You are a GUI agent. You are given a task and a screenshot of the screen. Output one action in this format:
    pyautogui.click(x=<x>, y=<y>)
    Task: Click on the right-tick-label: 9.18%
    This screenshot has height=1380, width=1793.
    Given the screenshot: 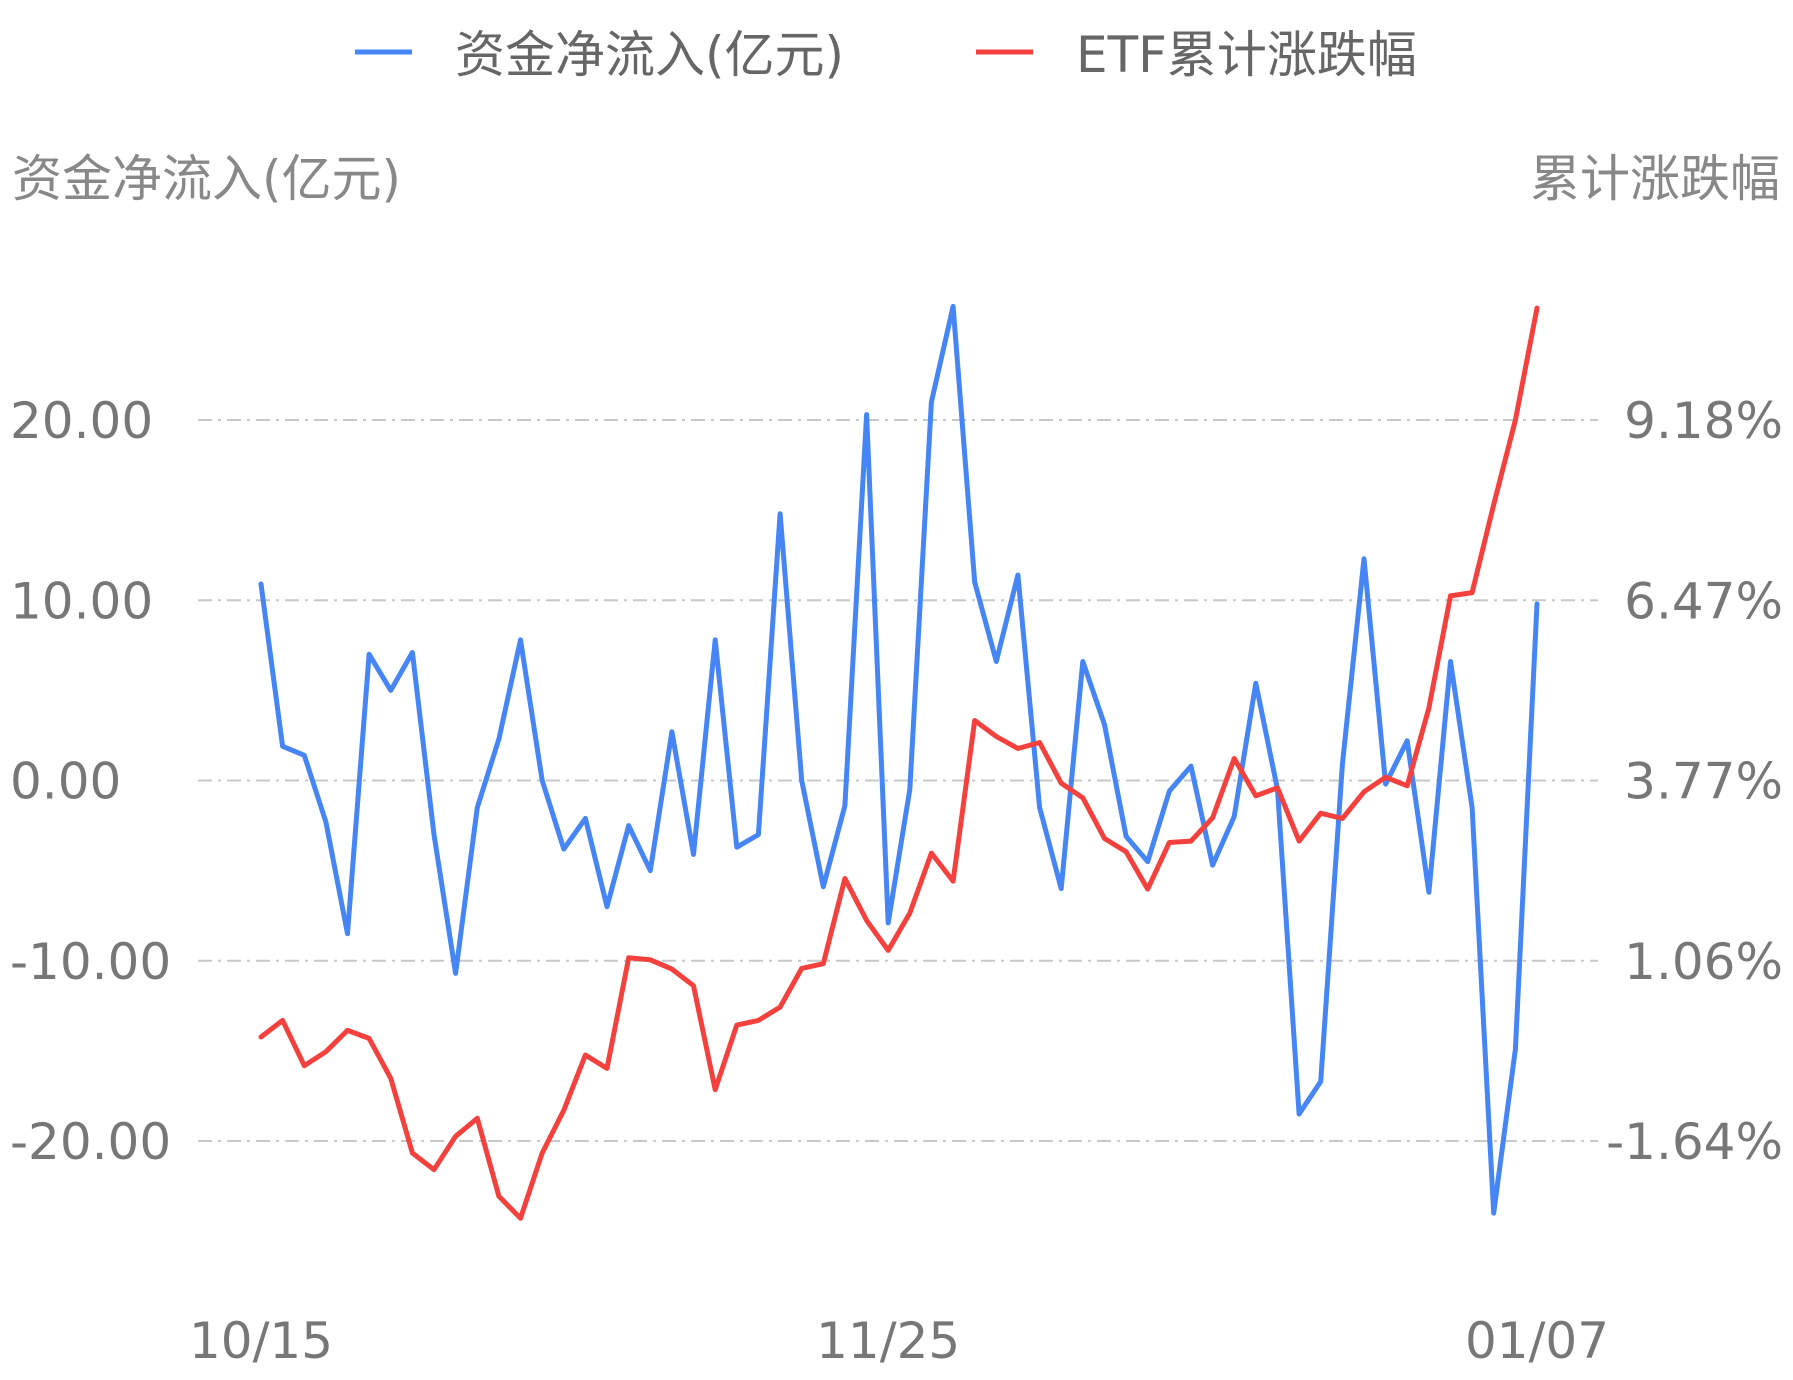 What is the action you would take?
    pyautogui.click(x=1703, y=421)
    